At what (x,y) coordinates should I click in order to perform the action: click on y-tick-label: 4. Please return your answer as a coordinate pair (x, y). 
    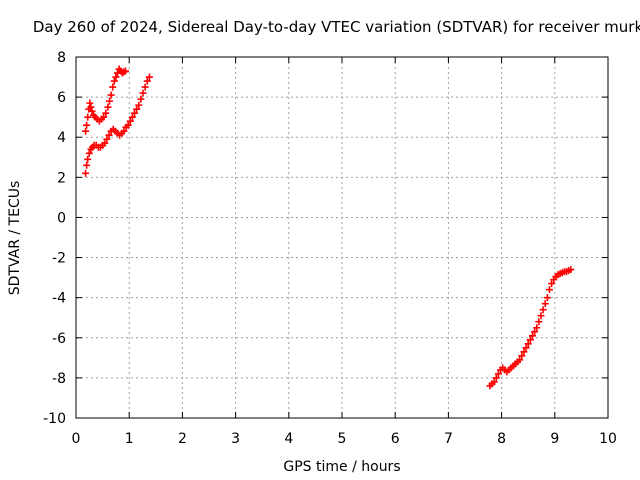
    Looking at the image, I should click on (61, 138).